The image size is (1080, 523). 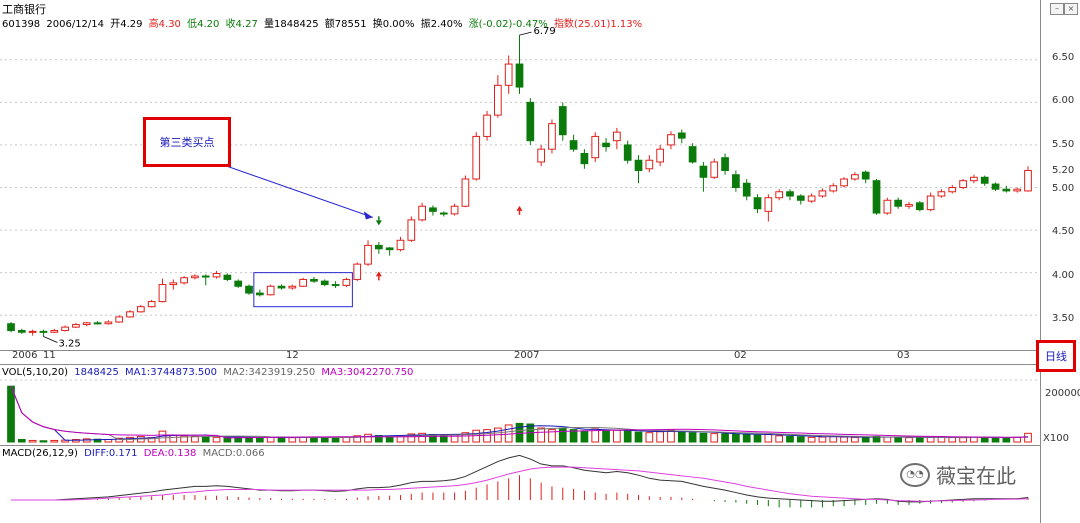 I want to click on time-tick: 11, so click(x=49, y=355).